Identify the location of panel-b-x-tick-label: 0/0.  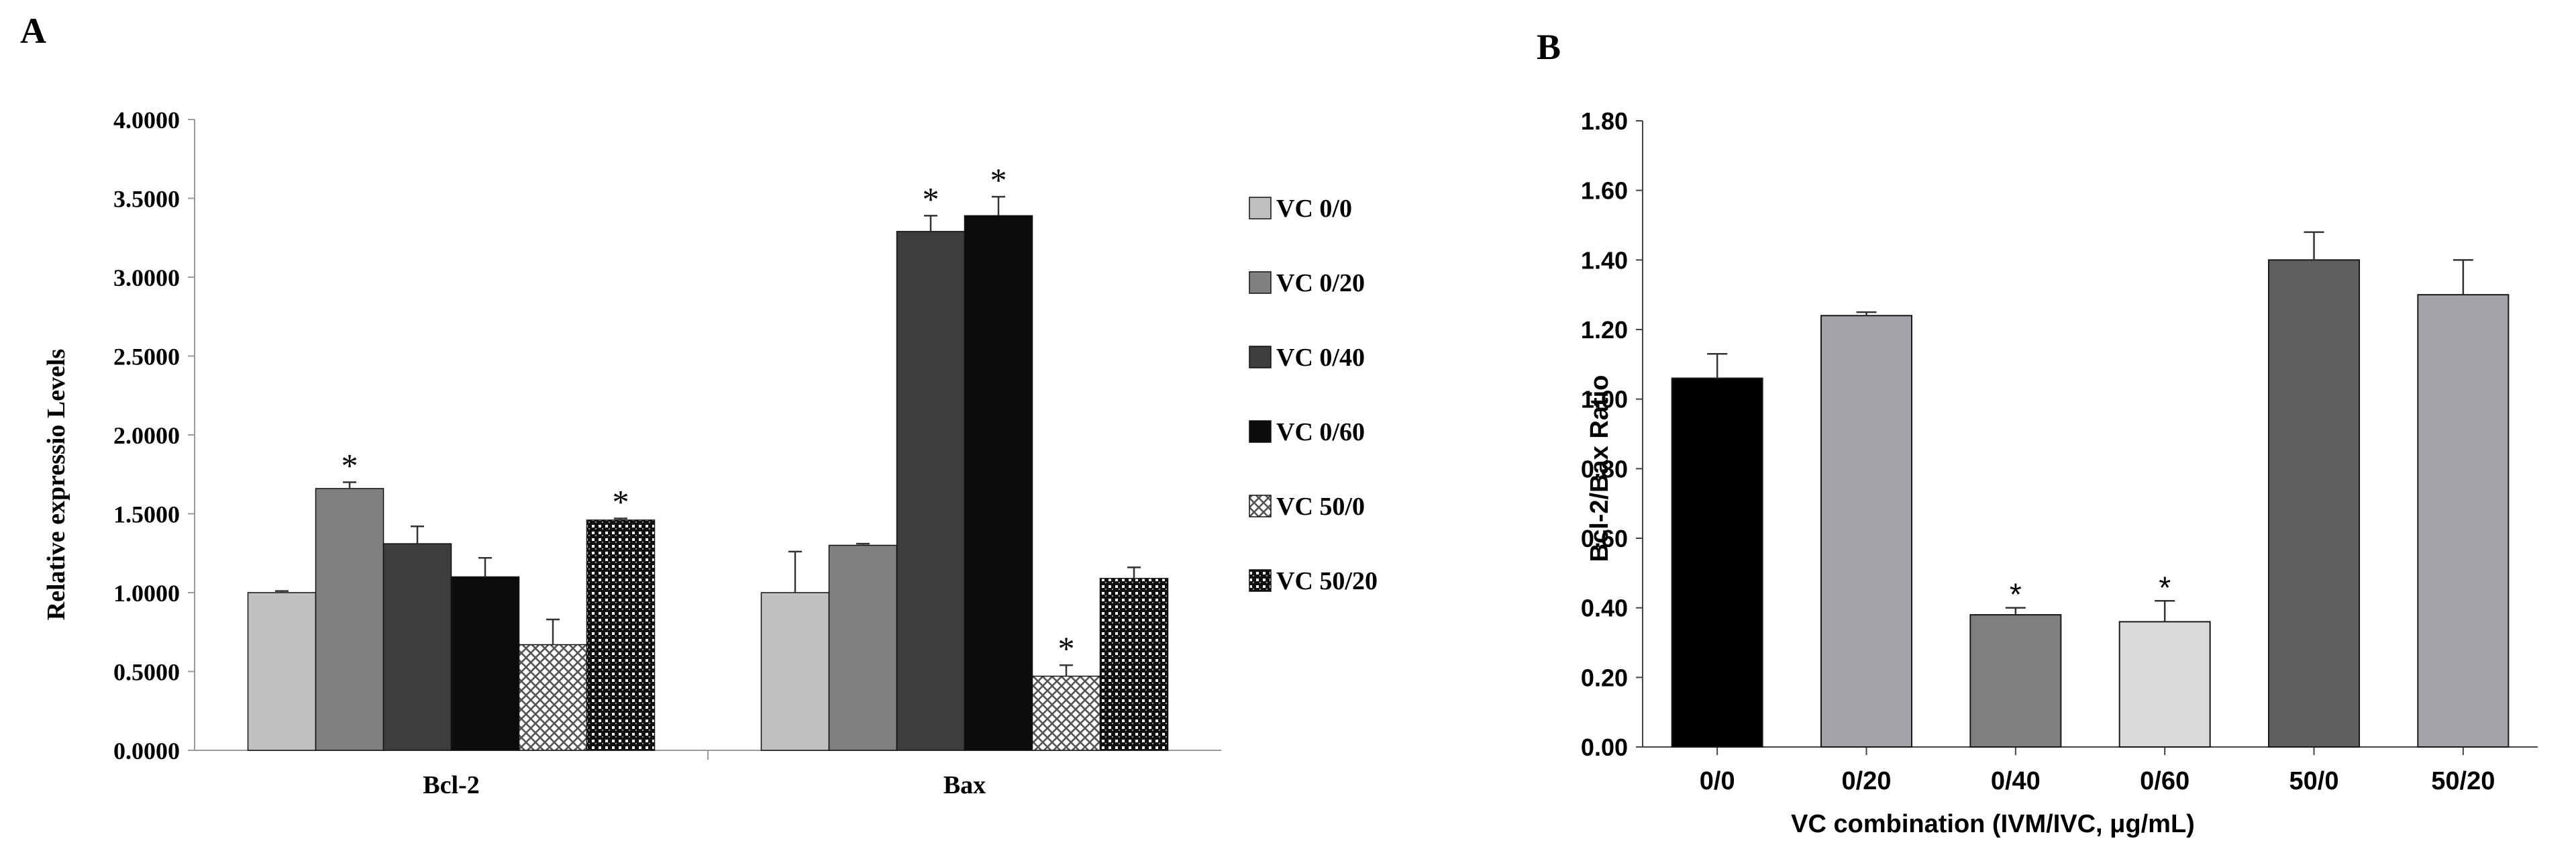
(1717, 781).